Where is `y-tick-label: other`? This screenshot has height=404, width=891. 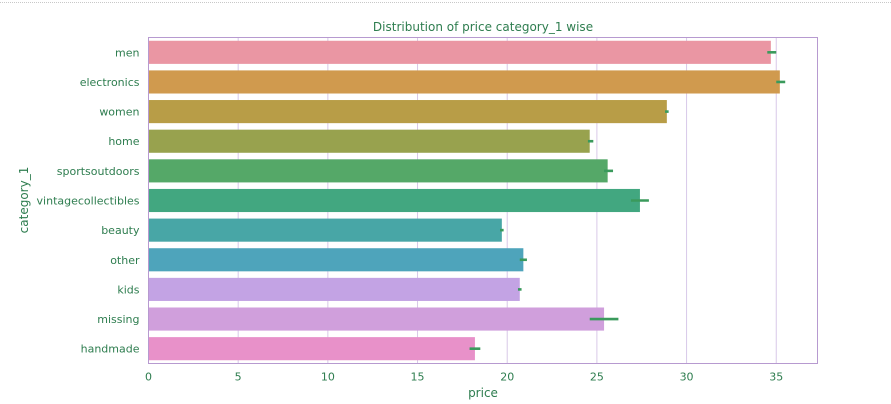
y-tick-label: other is located at coordinates (125, 260).